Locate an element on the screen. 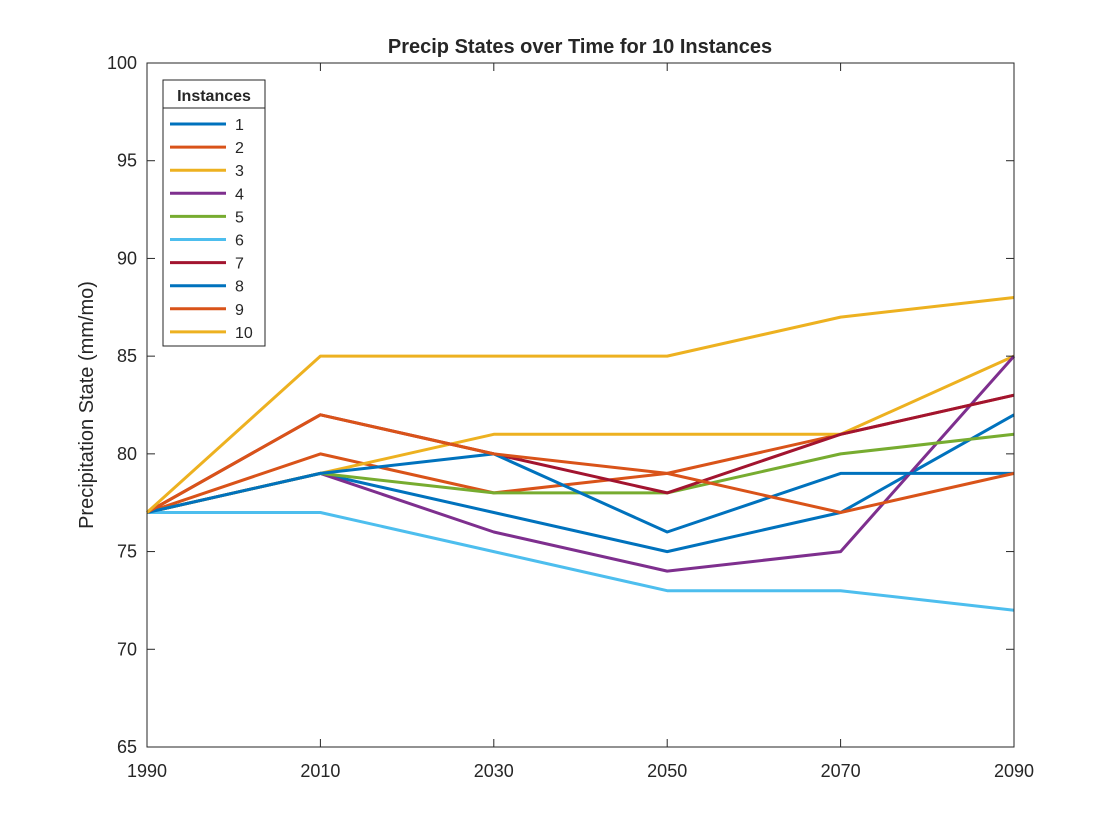 The image size is (1120, 840). legend-label-9: 9 is located at coordinates (239, 310).